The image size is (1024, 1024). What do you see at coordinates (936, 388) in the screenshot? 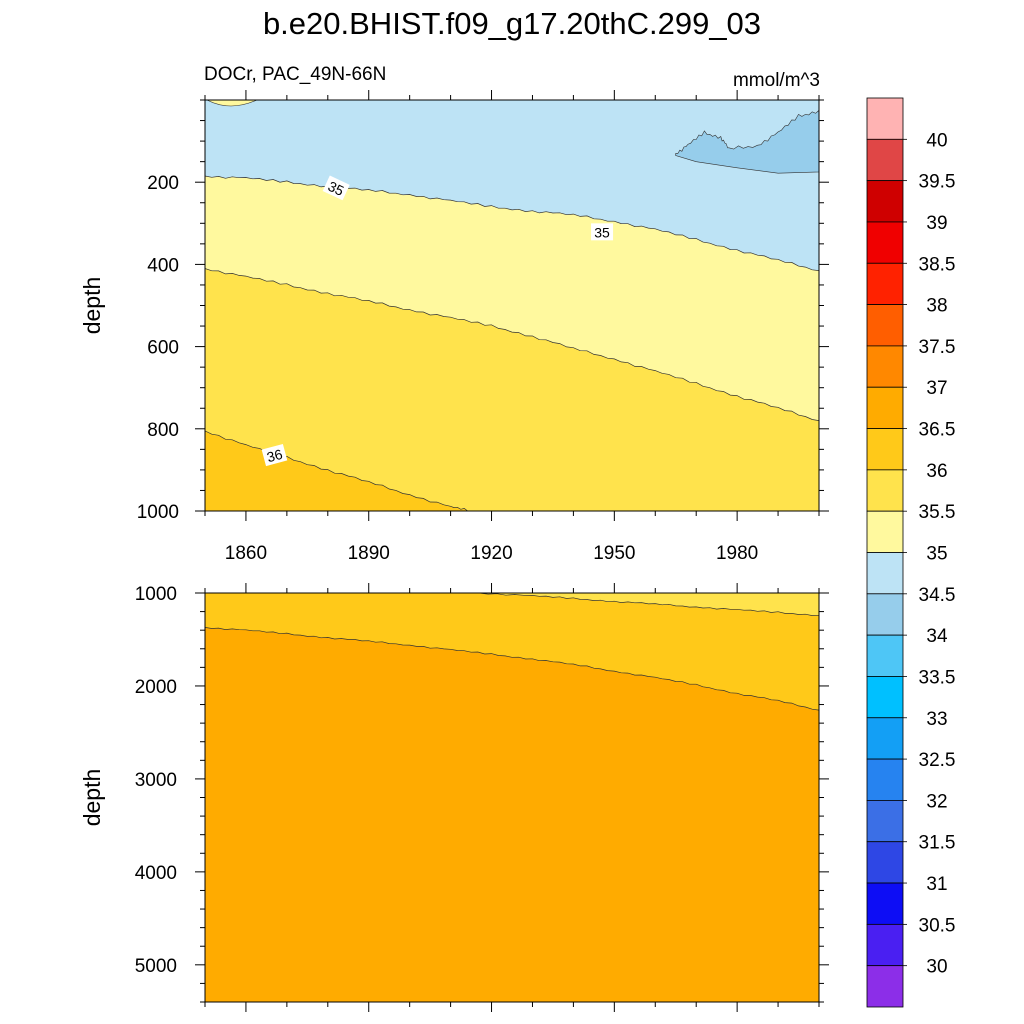
I see `colorbar-label: 37` at bounding box center [936, 388].